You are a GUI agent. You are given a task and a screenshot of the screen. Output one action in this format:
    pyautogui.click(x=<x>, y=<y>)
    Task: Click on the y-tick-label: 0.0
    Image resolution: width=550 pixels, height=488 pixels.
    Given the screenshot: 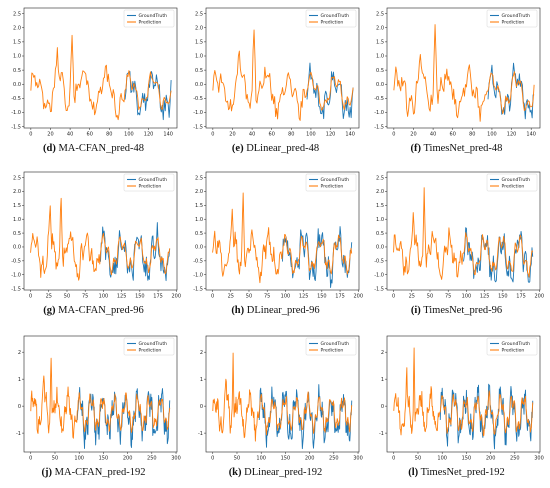 What is the action you would take?
    pyautogui.click(x=380, y=248)
    